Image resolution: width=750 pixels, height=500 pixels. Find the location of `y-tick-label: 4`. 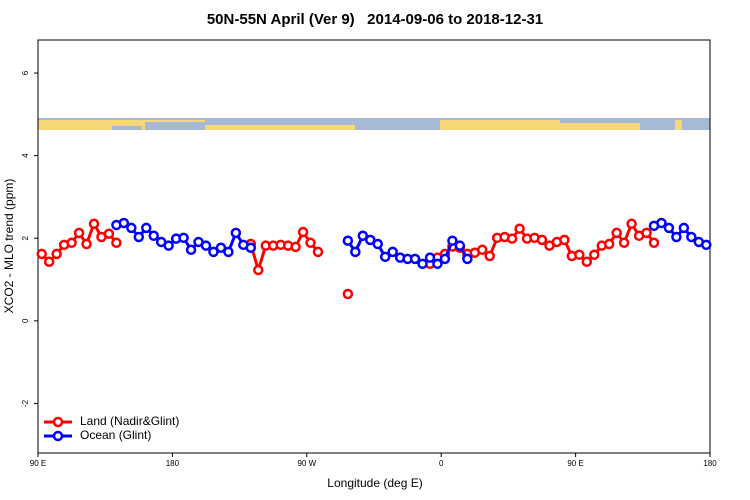

y-tick-label: 4 is located at coordinates (25, 155).